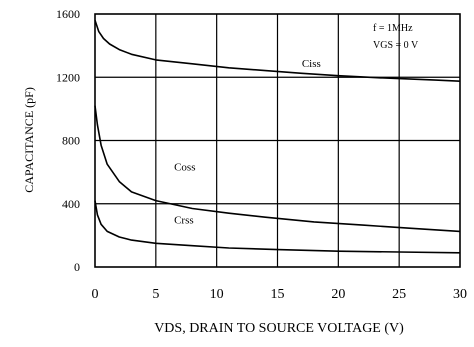 This screenshot has width=474, height=347. I want to click on x-tick-label-4: 20, so click(338, 294).